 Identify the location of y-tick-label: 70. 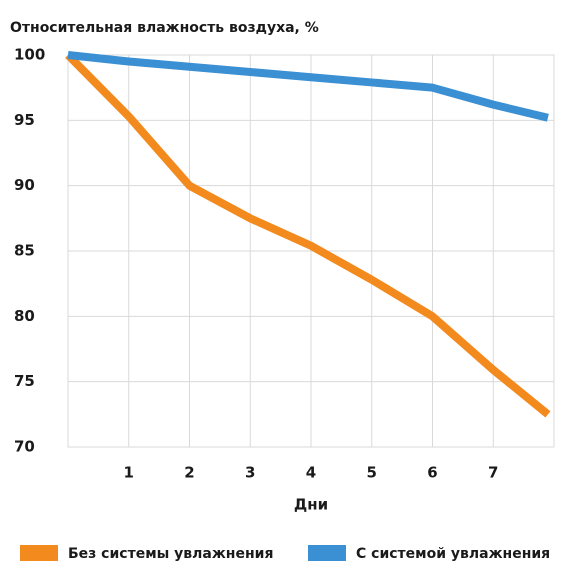
(24, 447).